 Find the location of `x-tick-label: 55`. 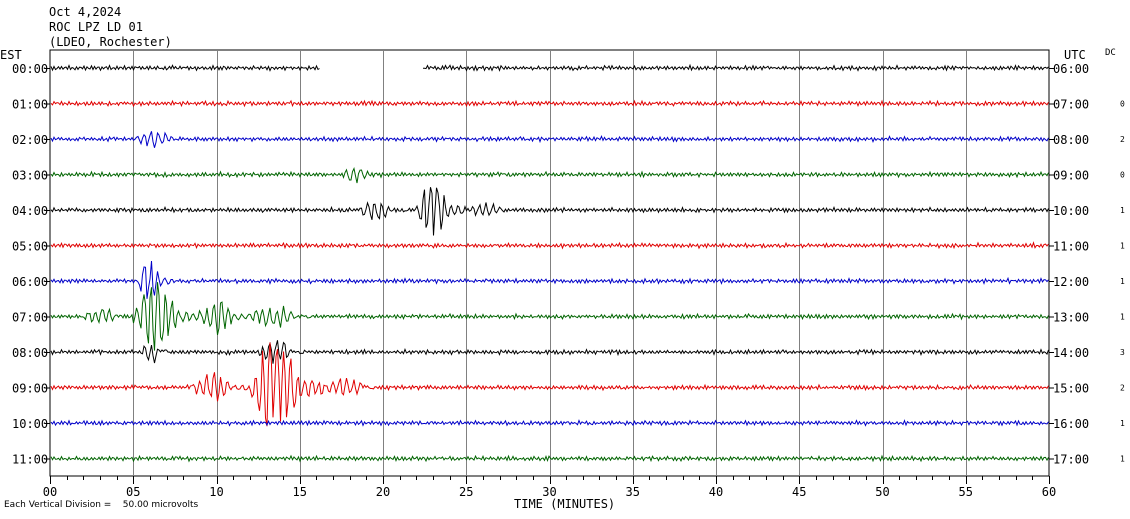

x-tick-label: 55 is located at coordinates (966, 492).